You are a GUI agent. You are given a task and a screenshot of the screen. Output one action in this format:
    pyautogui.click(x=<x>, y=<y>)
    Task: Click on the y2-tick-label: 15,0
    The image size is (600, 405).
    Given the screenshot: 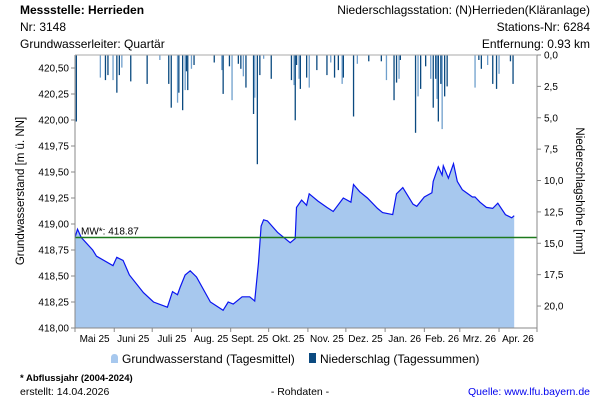 What is the action you would take?
    pyautogui.click(x=554, y=244)
    